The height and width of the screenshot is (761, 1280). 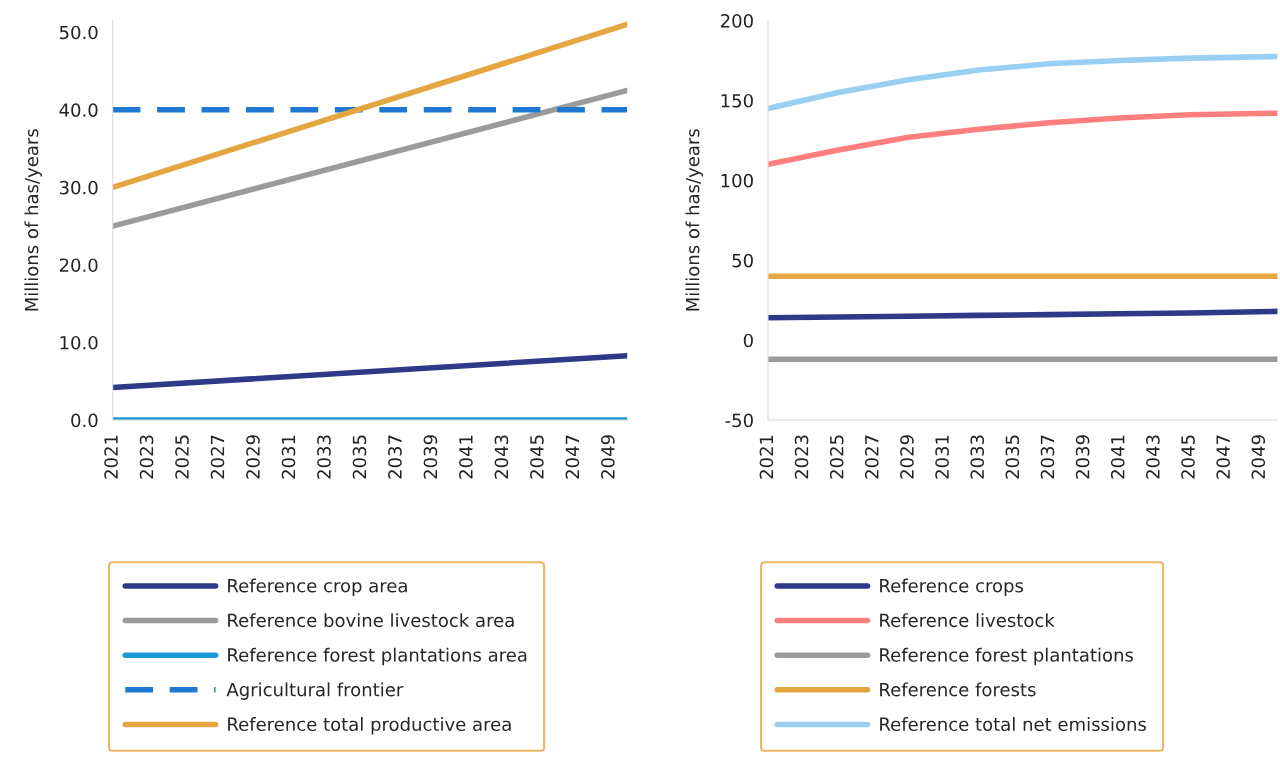 What do you see at coordinates (78, 32) in the screenshot?
I see `y-tick-label: 50.0` at bounding box center [78, 32].